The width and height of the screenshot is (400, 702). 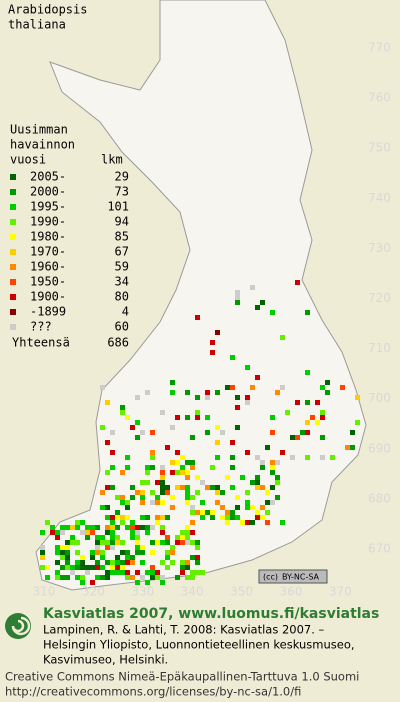 What do you see at coordinates (192, 592) in the screenshot?
I see `grid-x-label: 340` at bounding box center [192, 592].